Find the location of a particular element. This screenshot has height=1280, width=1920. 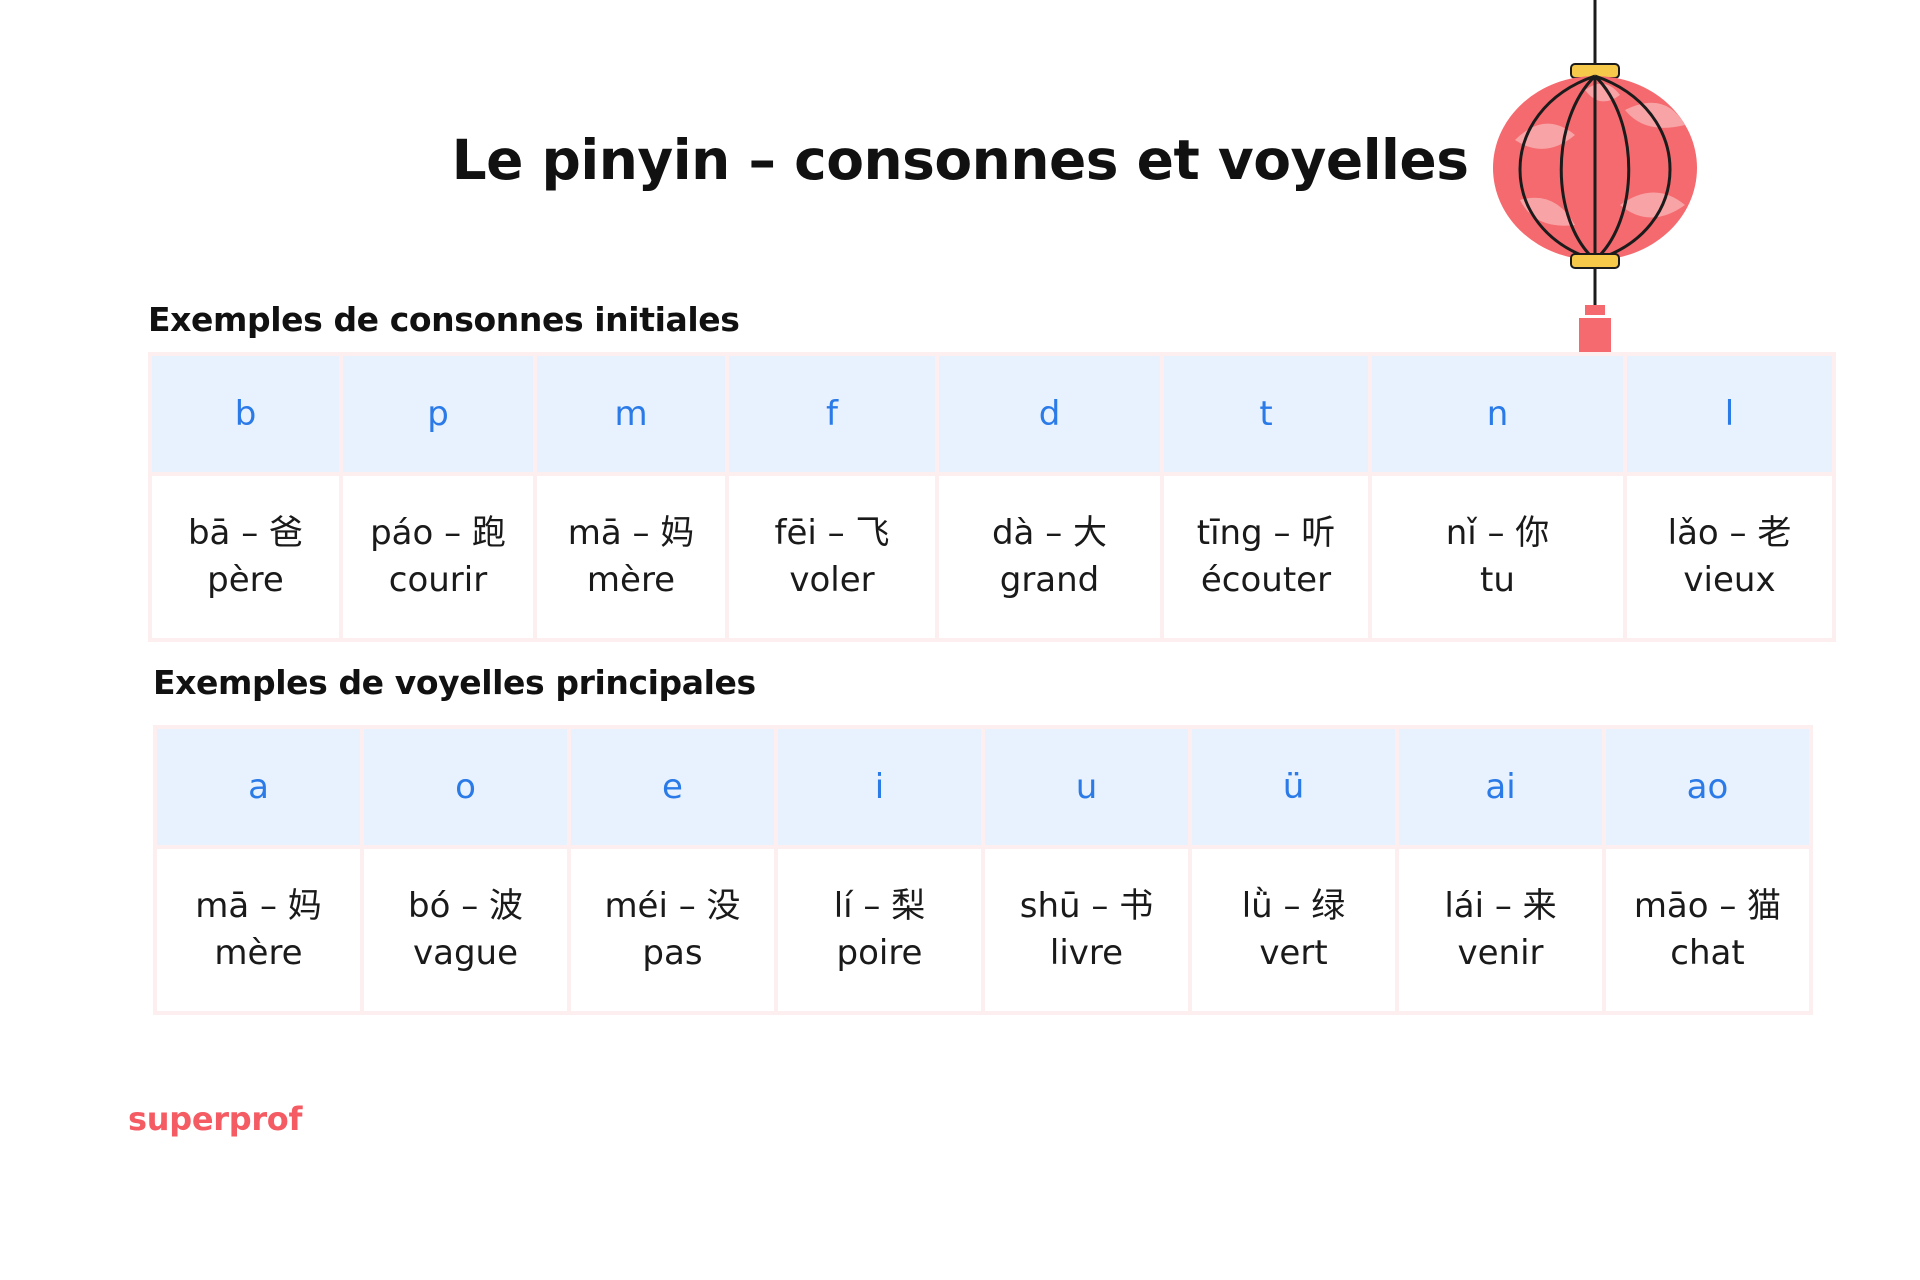

vowel-letter: ao is located at coordinates (1707, 787).